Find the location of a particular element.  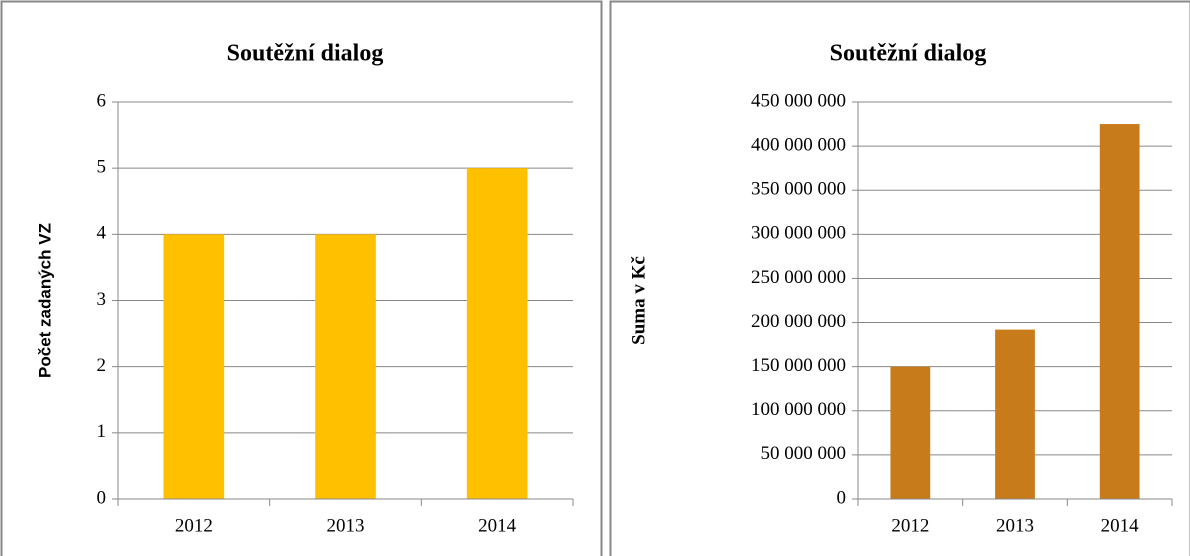

y-axis-label: Suma v Kč is located at coordinates (638, 300).